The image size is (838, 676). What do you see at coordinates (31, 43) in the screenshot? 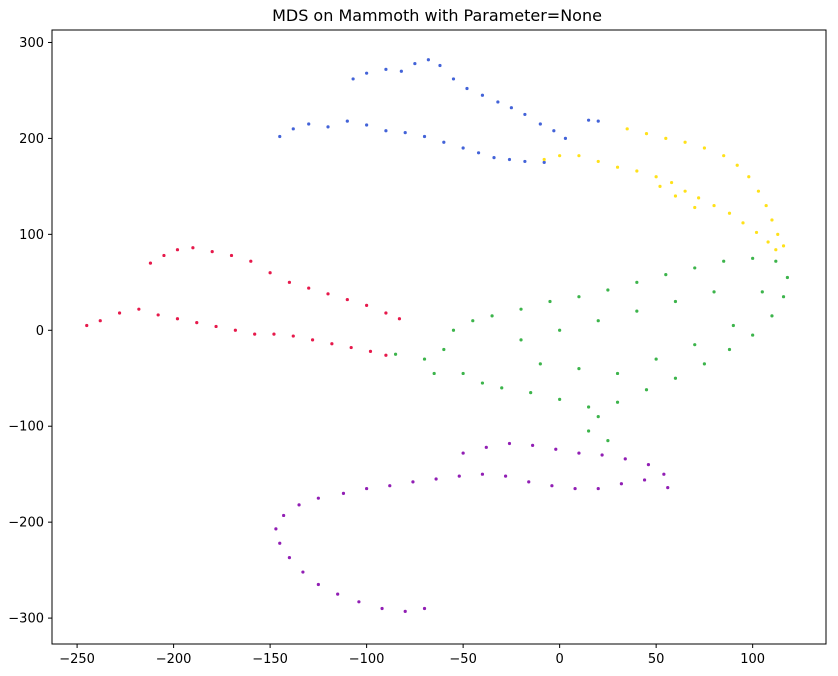
I see `y-tick-label: 300` at bounding box center [31, 43].